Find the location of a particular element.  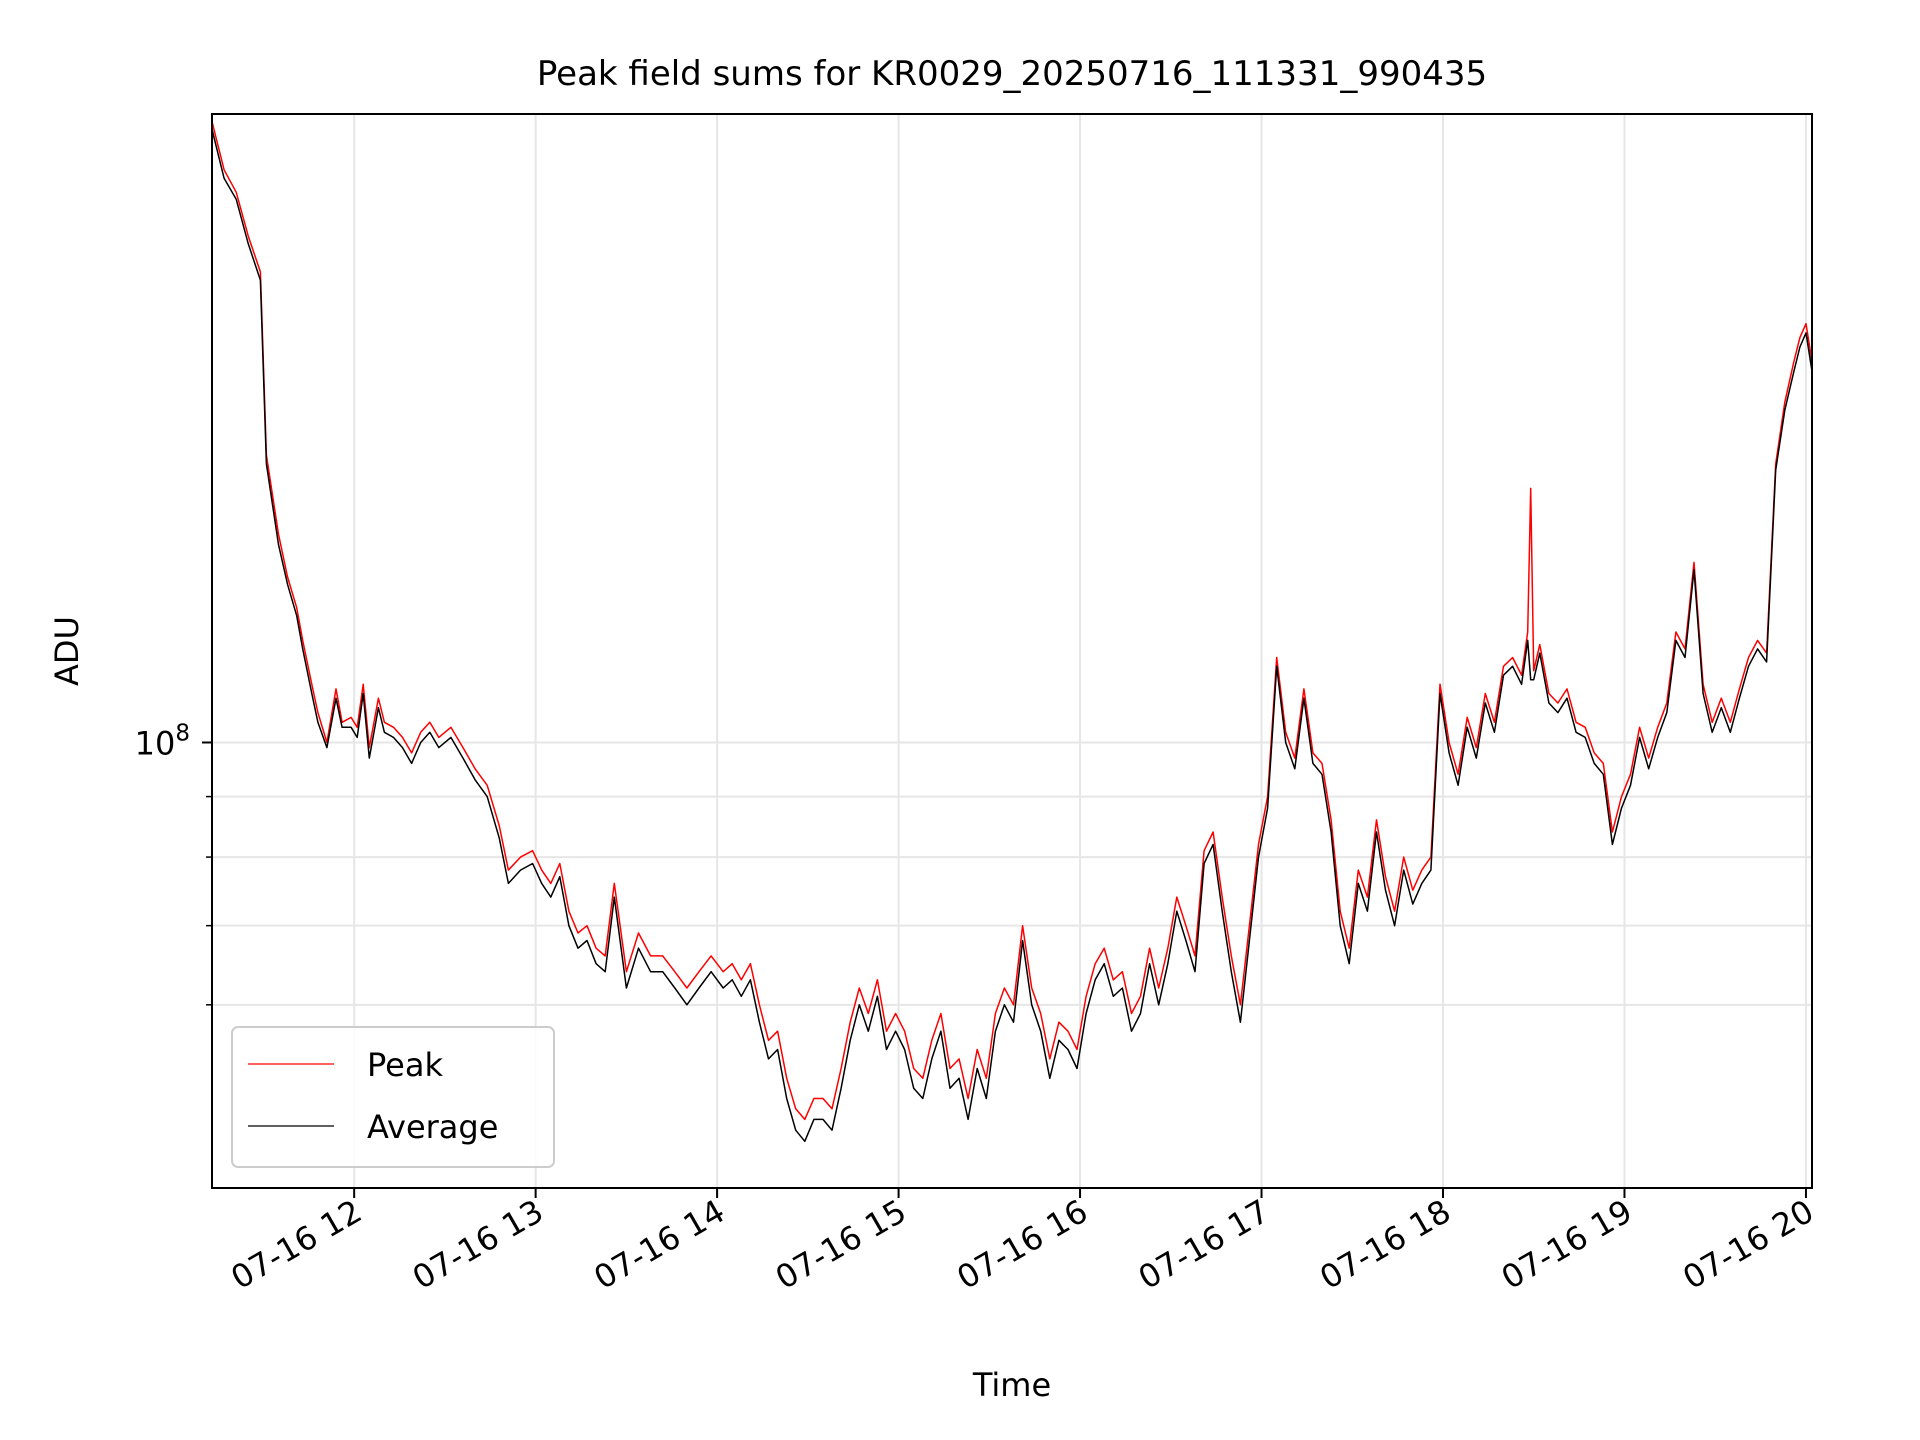

legend-label-average: Average is located at coordinates (432, 1127).